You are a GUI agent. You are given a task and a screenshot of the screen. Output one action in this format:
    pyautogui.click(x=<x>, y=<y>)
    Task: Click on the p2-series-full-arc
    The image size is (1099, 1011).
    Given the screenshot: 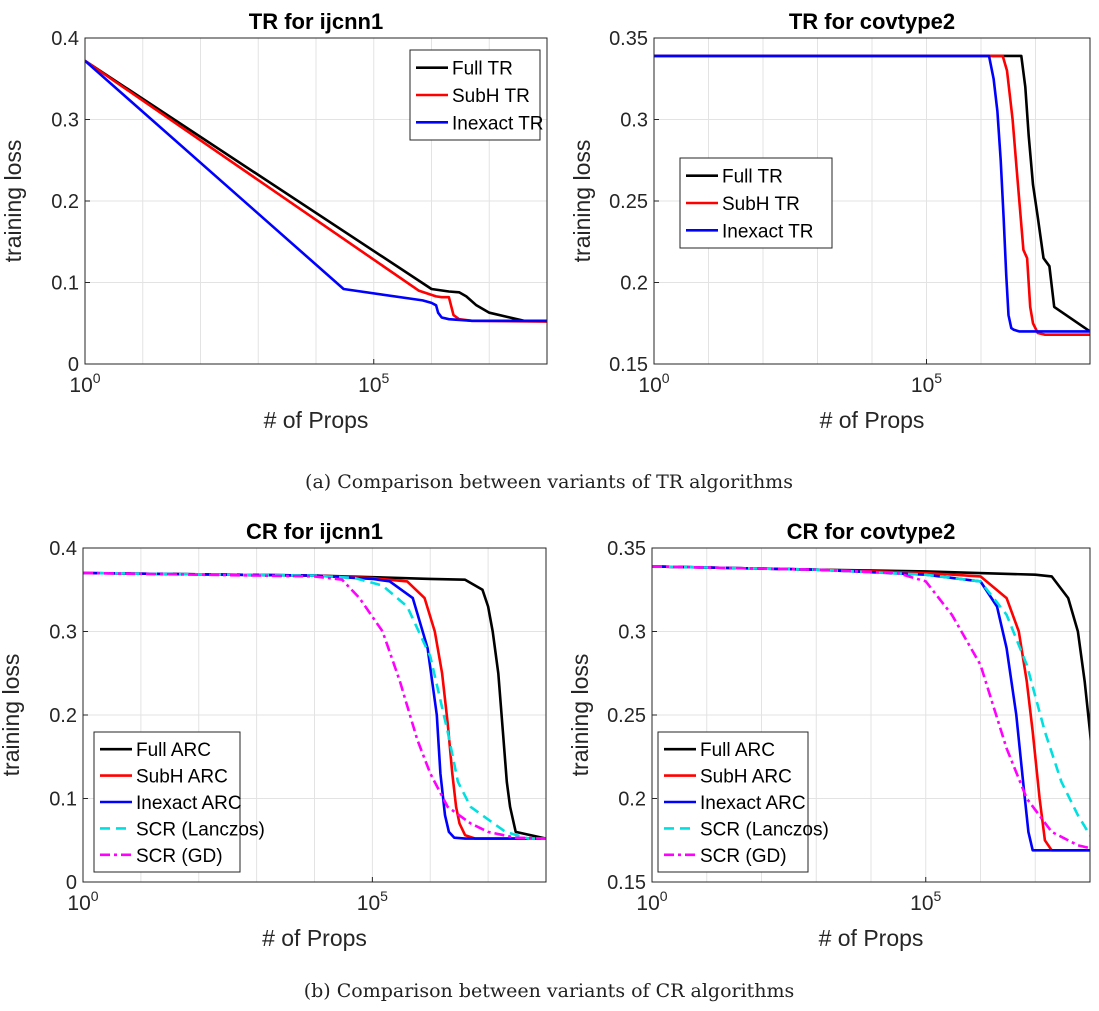 What is the action you would take?
    pyautogui.click(x=314, y=705)
    